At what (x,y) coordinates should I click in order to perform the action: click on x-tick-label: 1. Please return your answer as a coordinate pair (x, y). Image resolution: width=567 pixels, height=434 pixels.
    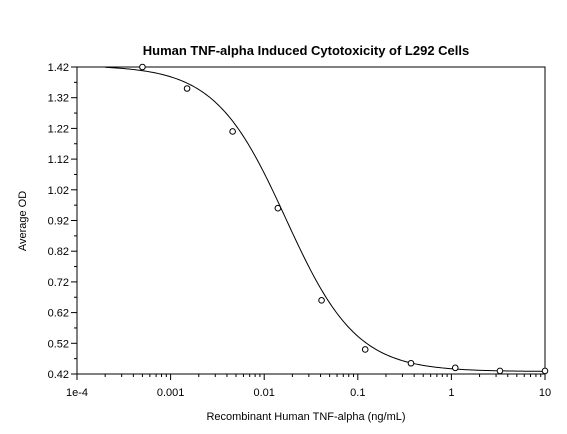
    Looking at the image, I should click on (451, 393).